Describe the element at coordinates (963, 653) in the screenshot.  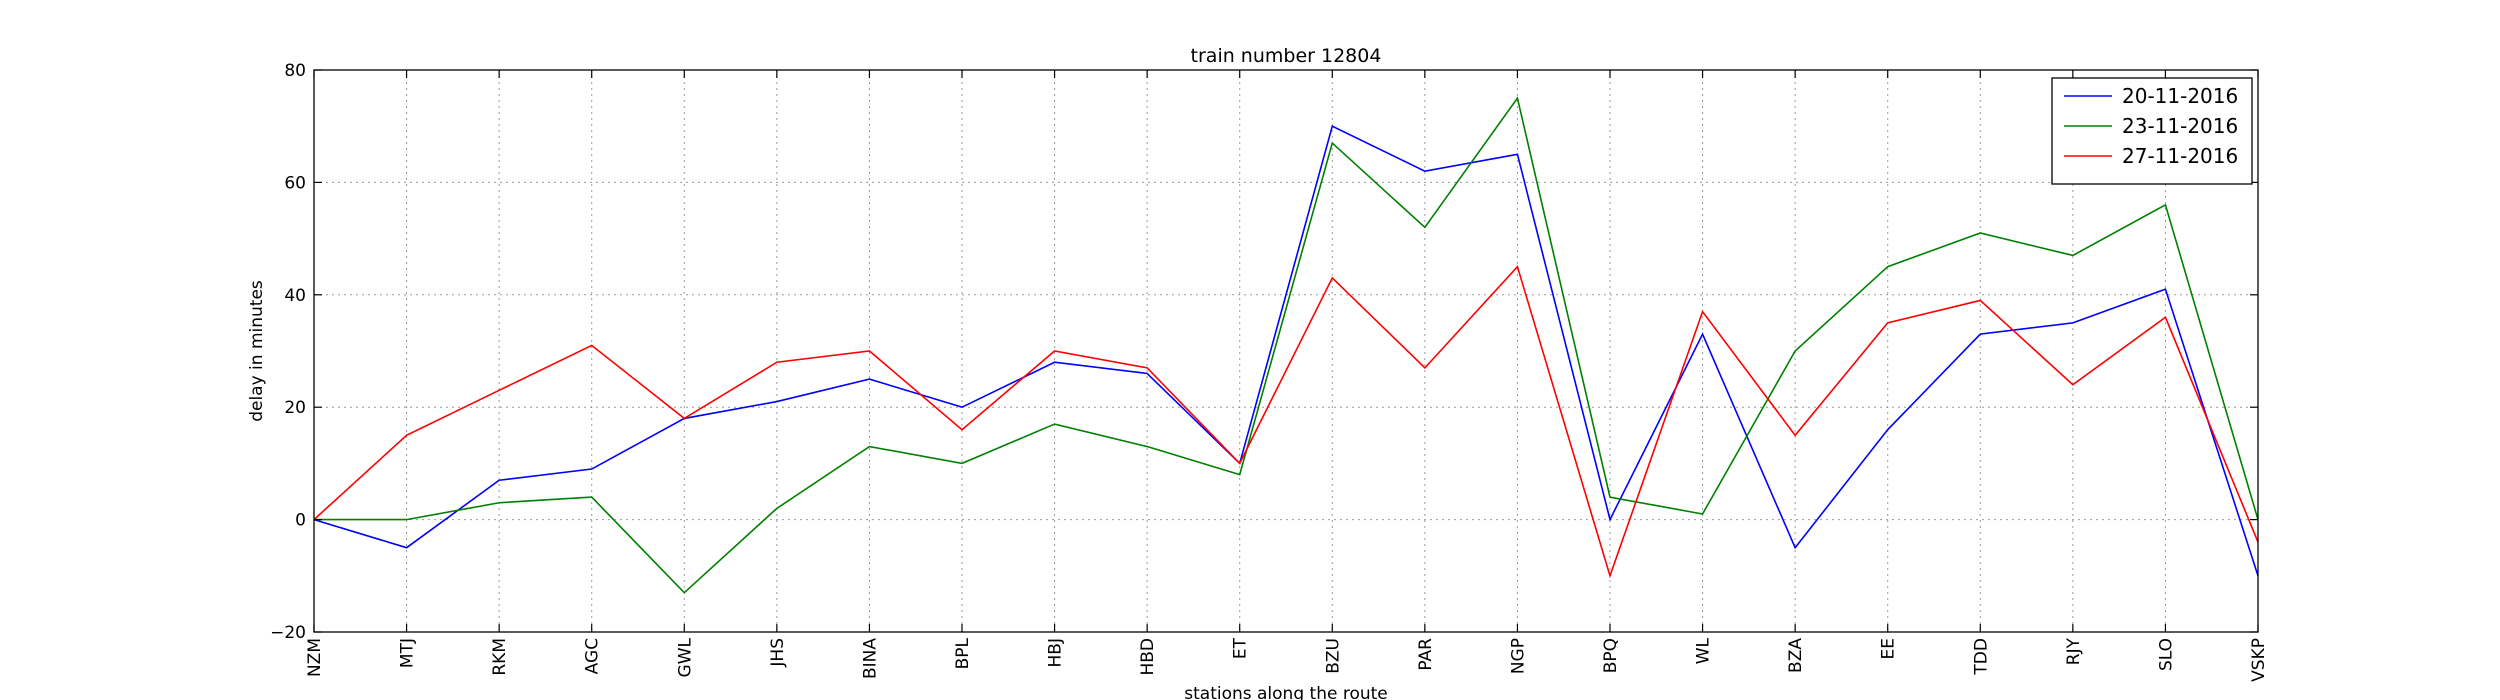
I see `x-tick-label: BPL` at that location.